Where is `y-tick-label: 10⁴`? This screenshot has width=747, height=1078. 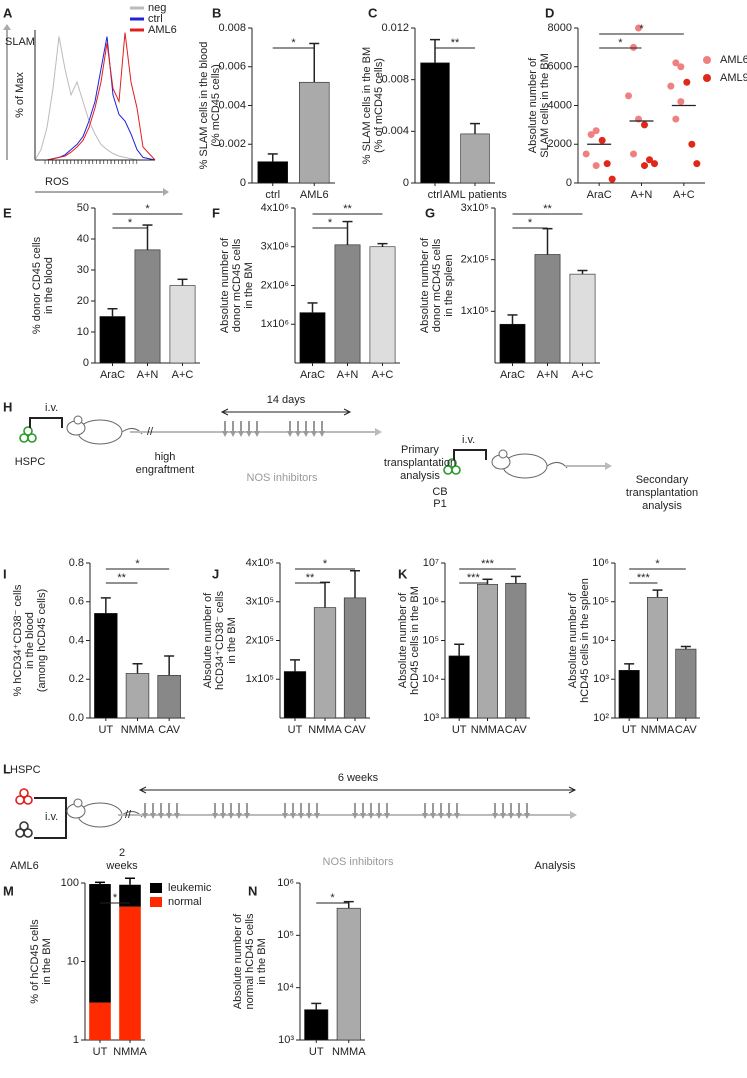 y-tick-label: 10⁴ is located at coordinates (430, 679).